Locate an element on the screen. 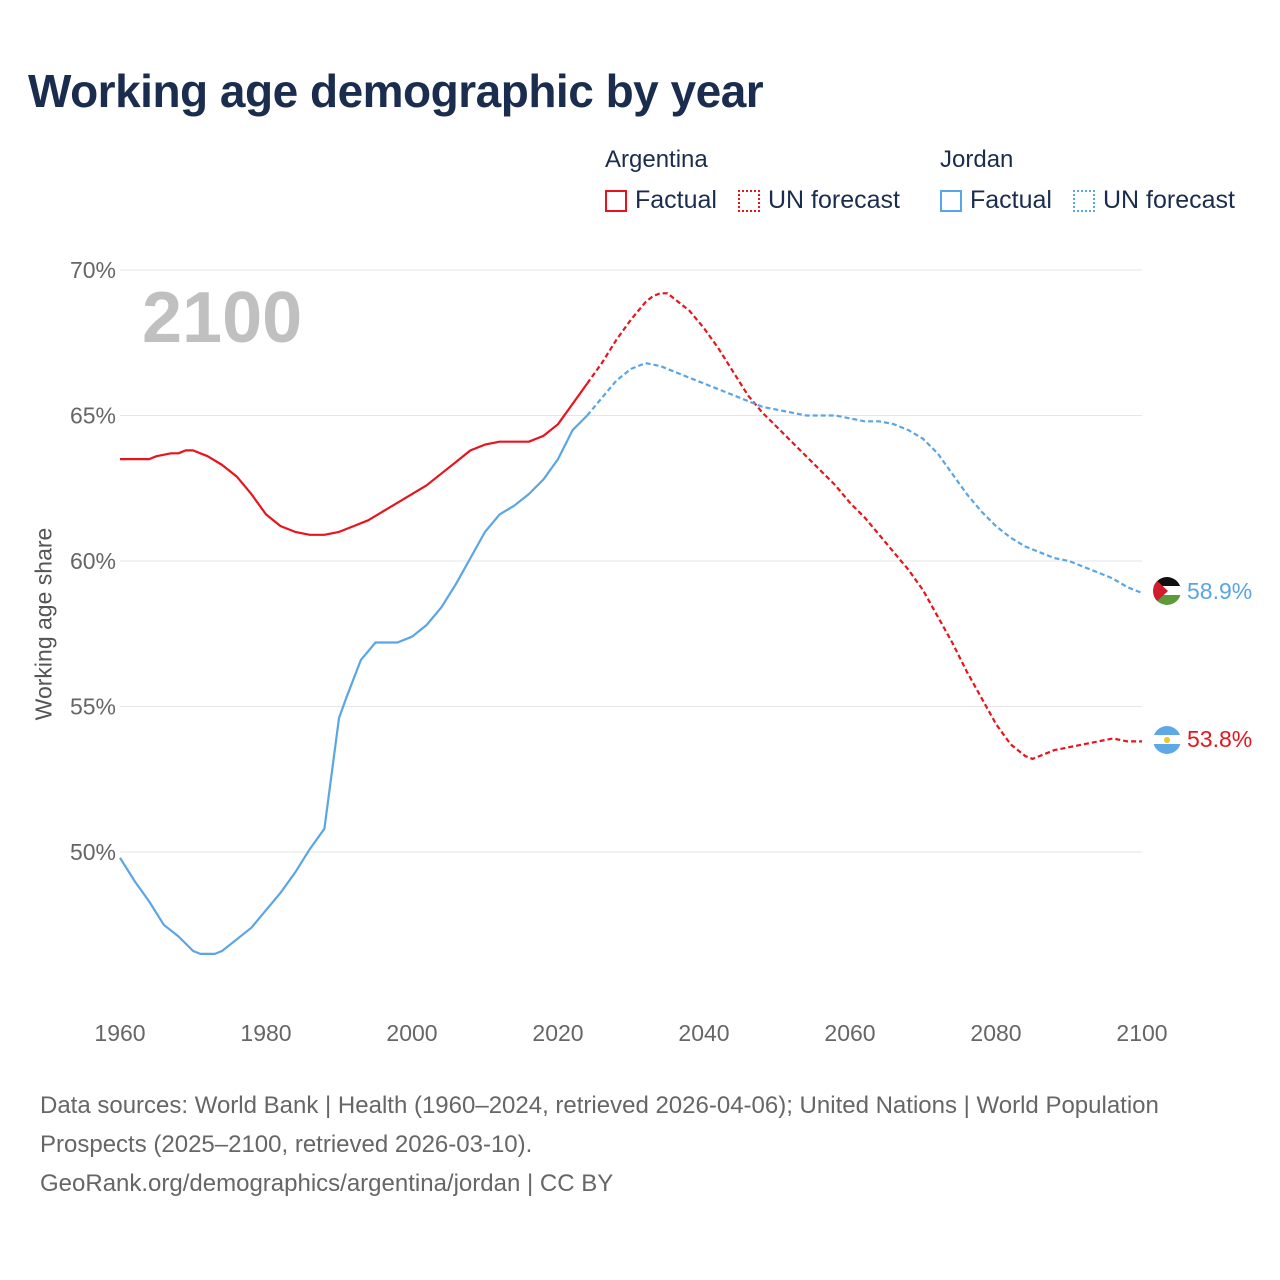 The image size is (1280, 1280). jordan-end-label: 58.9% is located at coordinates (1219, 591).